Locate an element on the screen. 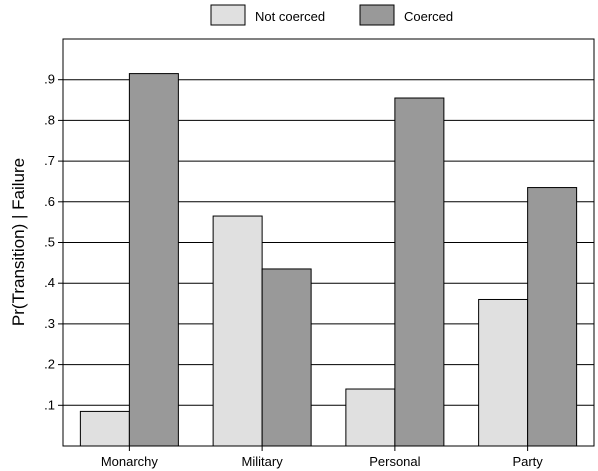 The height and width of the screenshot is (471, 598). legend-swatch-not-coerced is located at coordinates (228, 15).